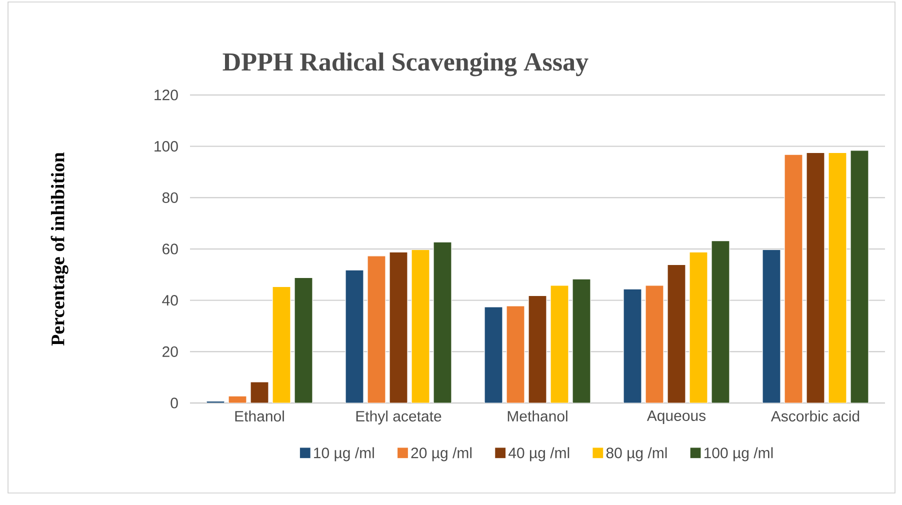  What do you see at coordinates (174, 403) in the screenshot?
I see `y-tick-label: 0` at bounding box center [174, 403].